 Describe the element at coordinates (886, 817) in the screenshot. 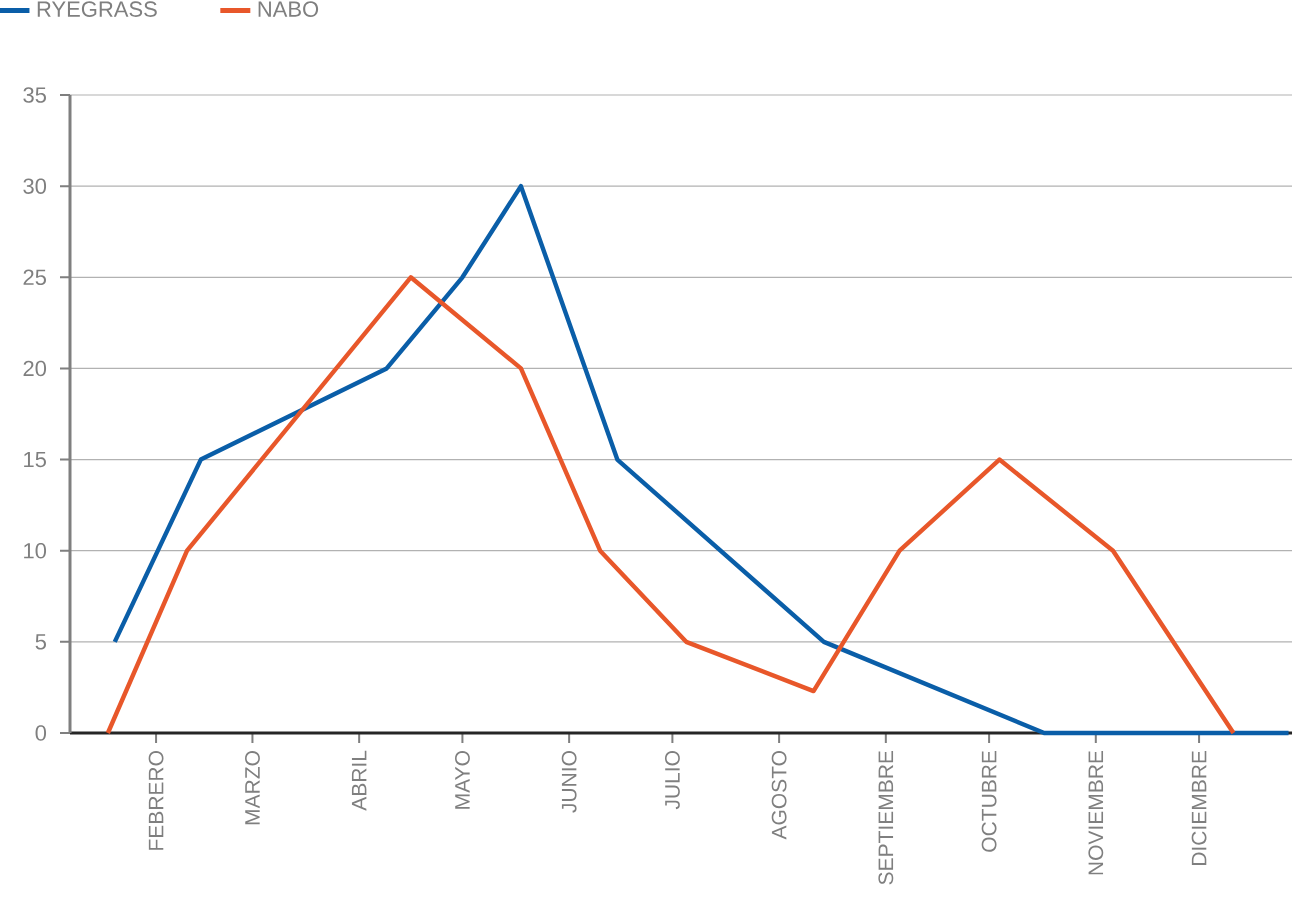

I see `x-tick-label: SEPTIEMBRE` at that location.